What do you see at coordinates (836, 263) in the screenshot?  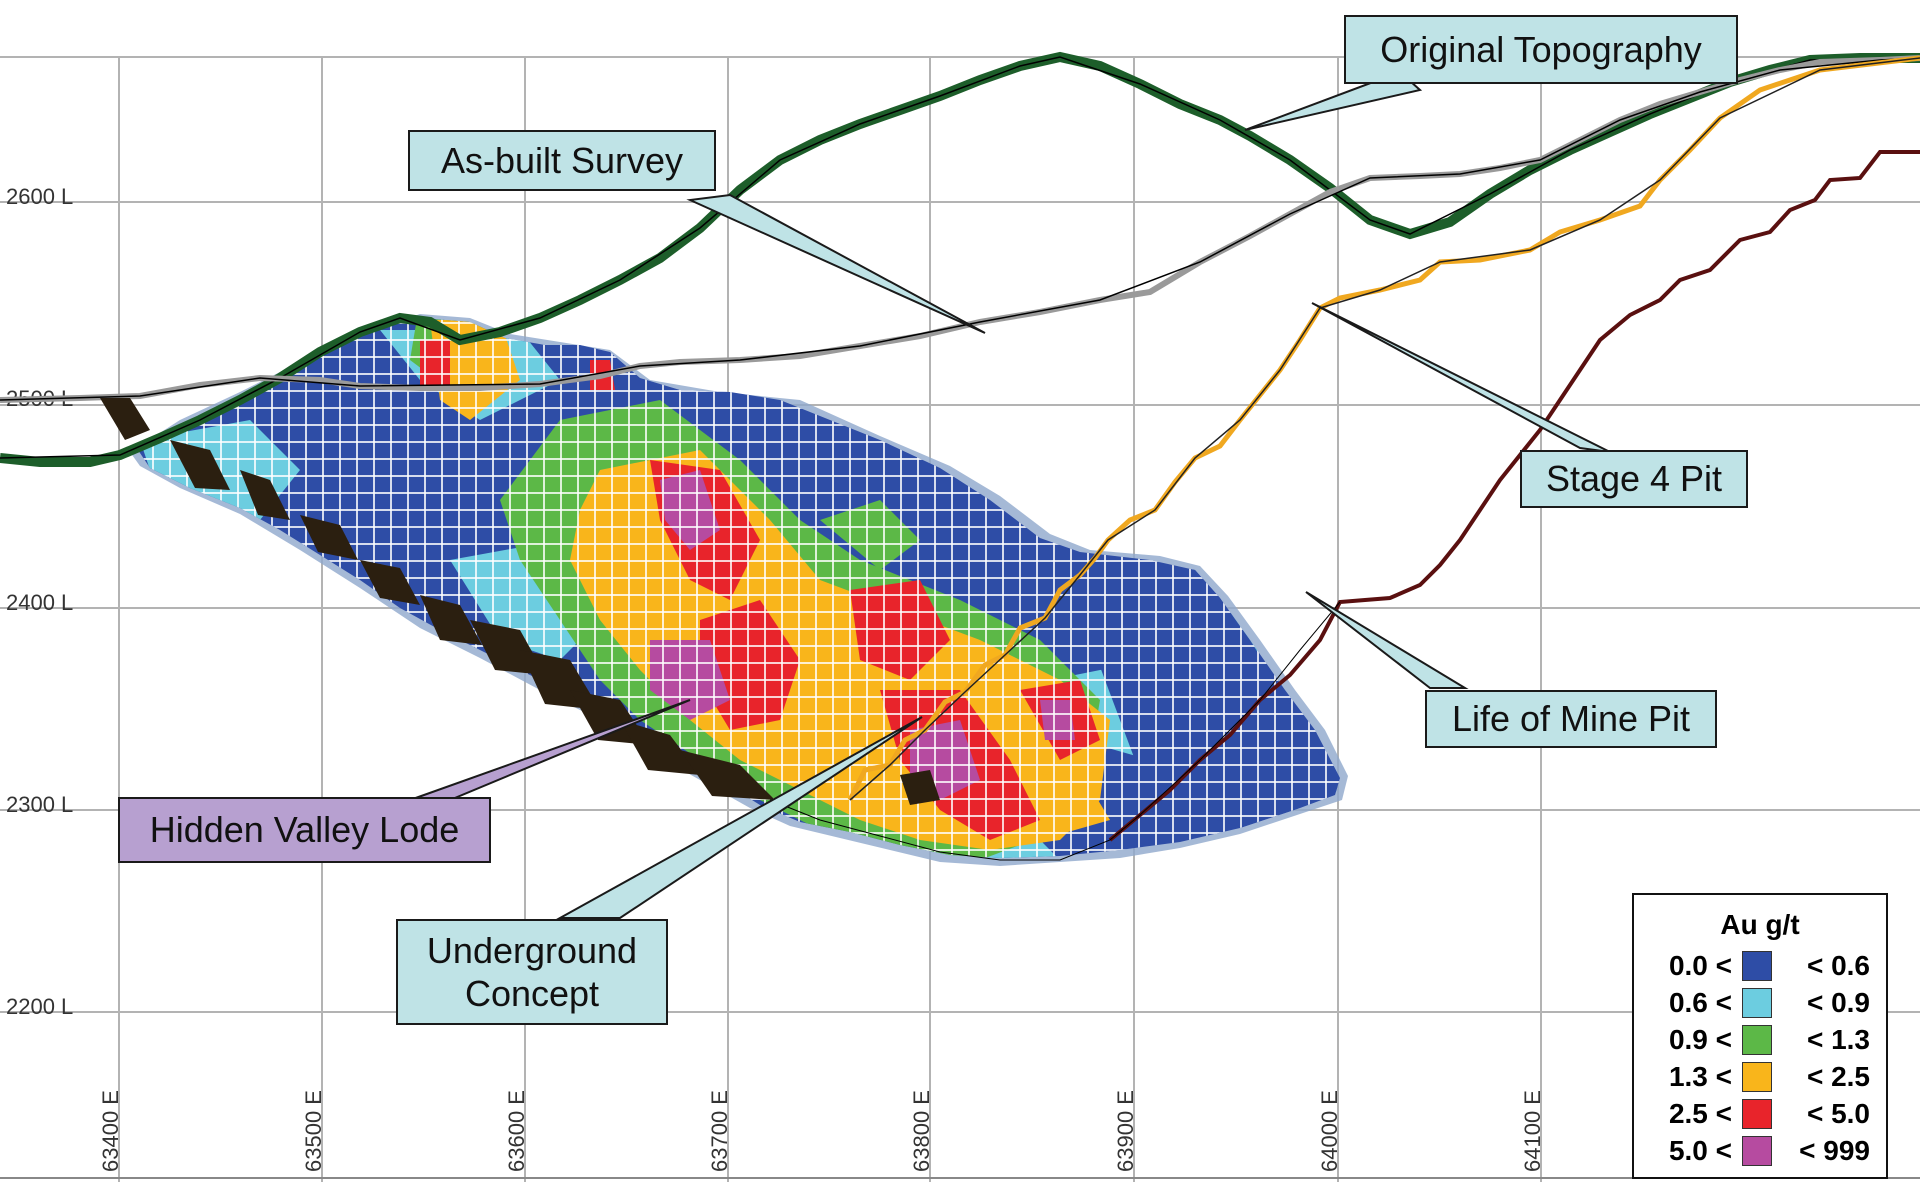 I see `leader-as-built-survey` at bounding box center [836, 263].